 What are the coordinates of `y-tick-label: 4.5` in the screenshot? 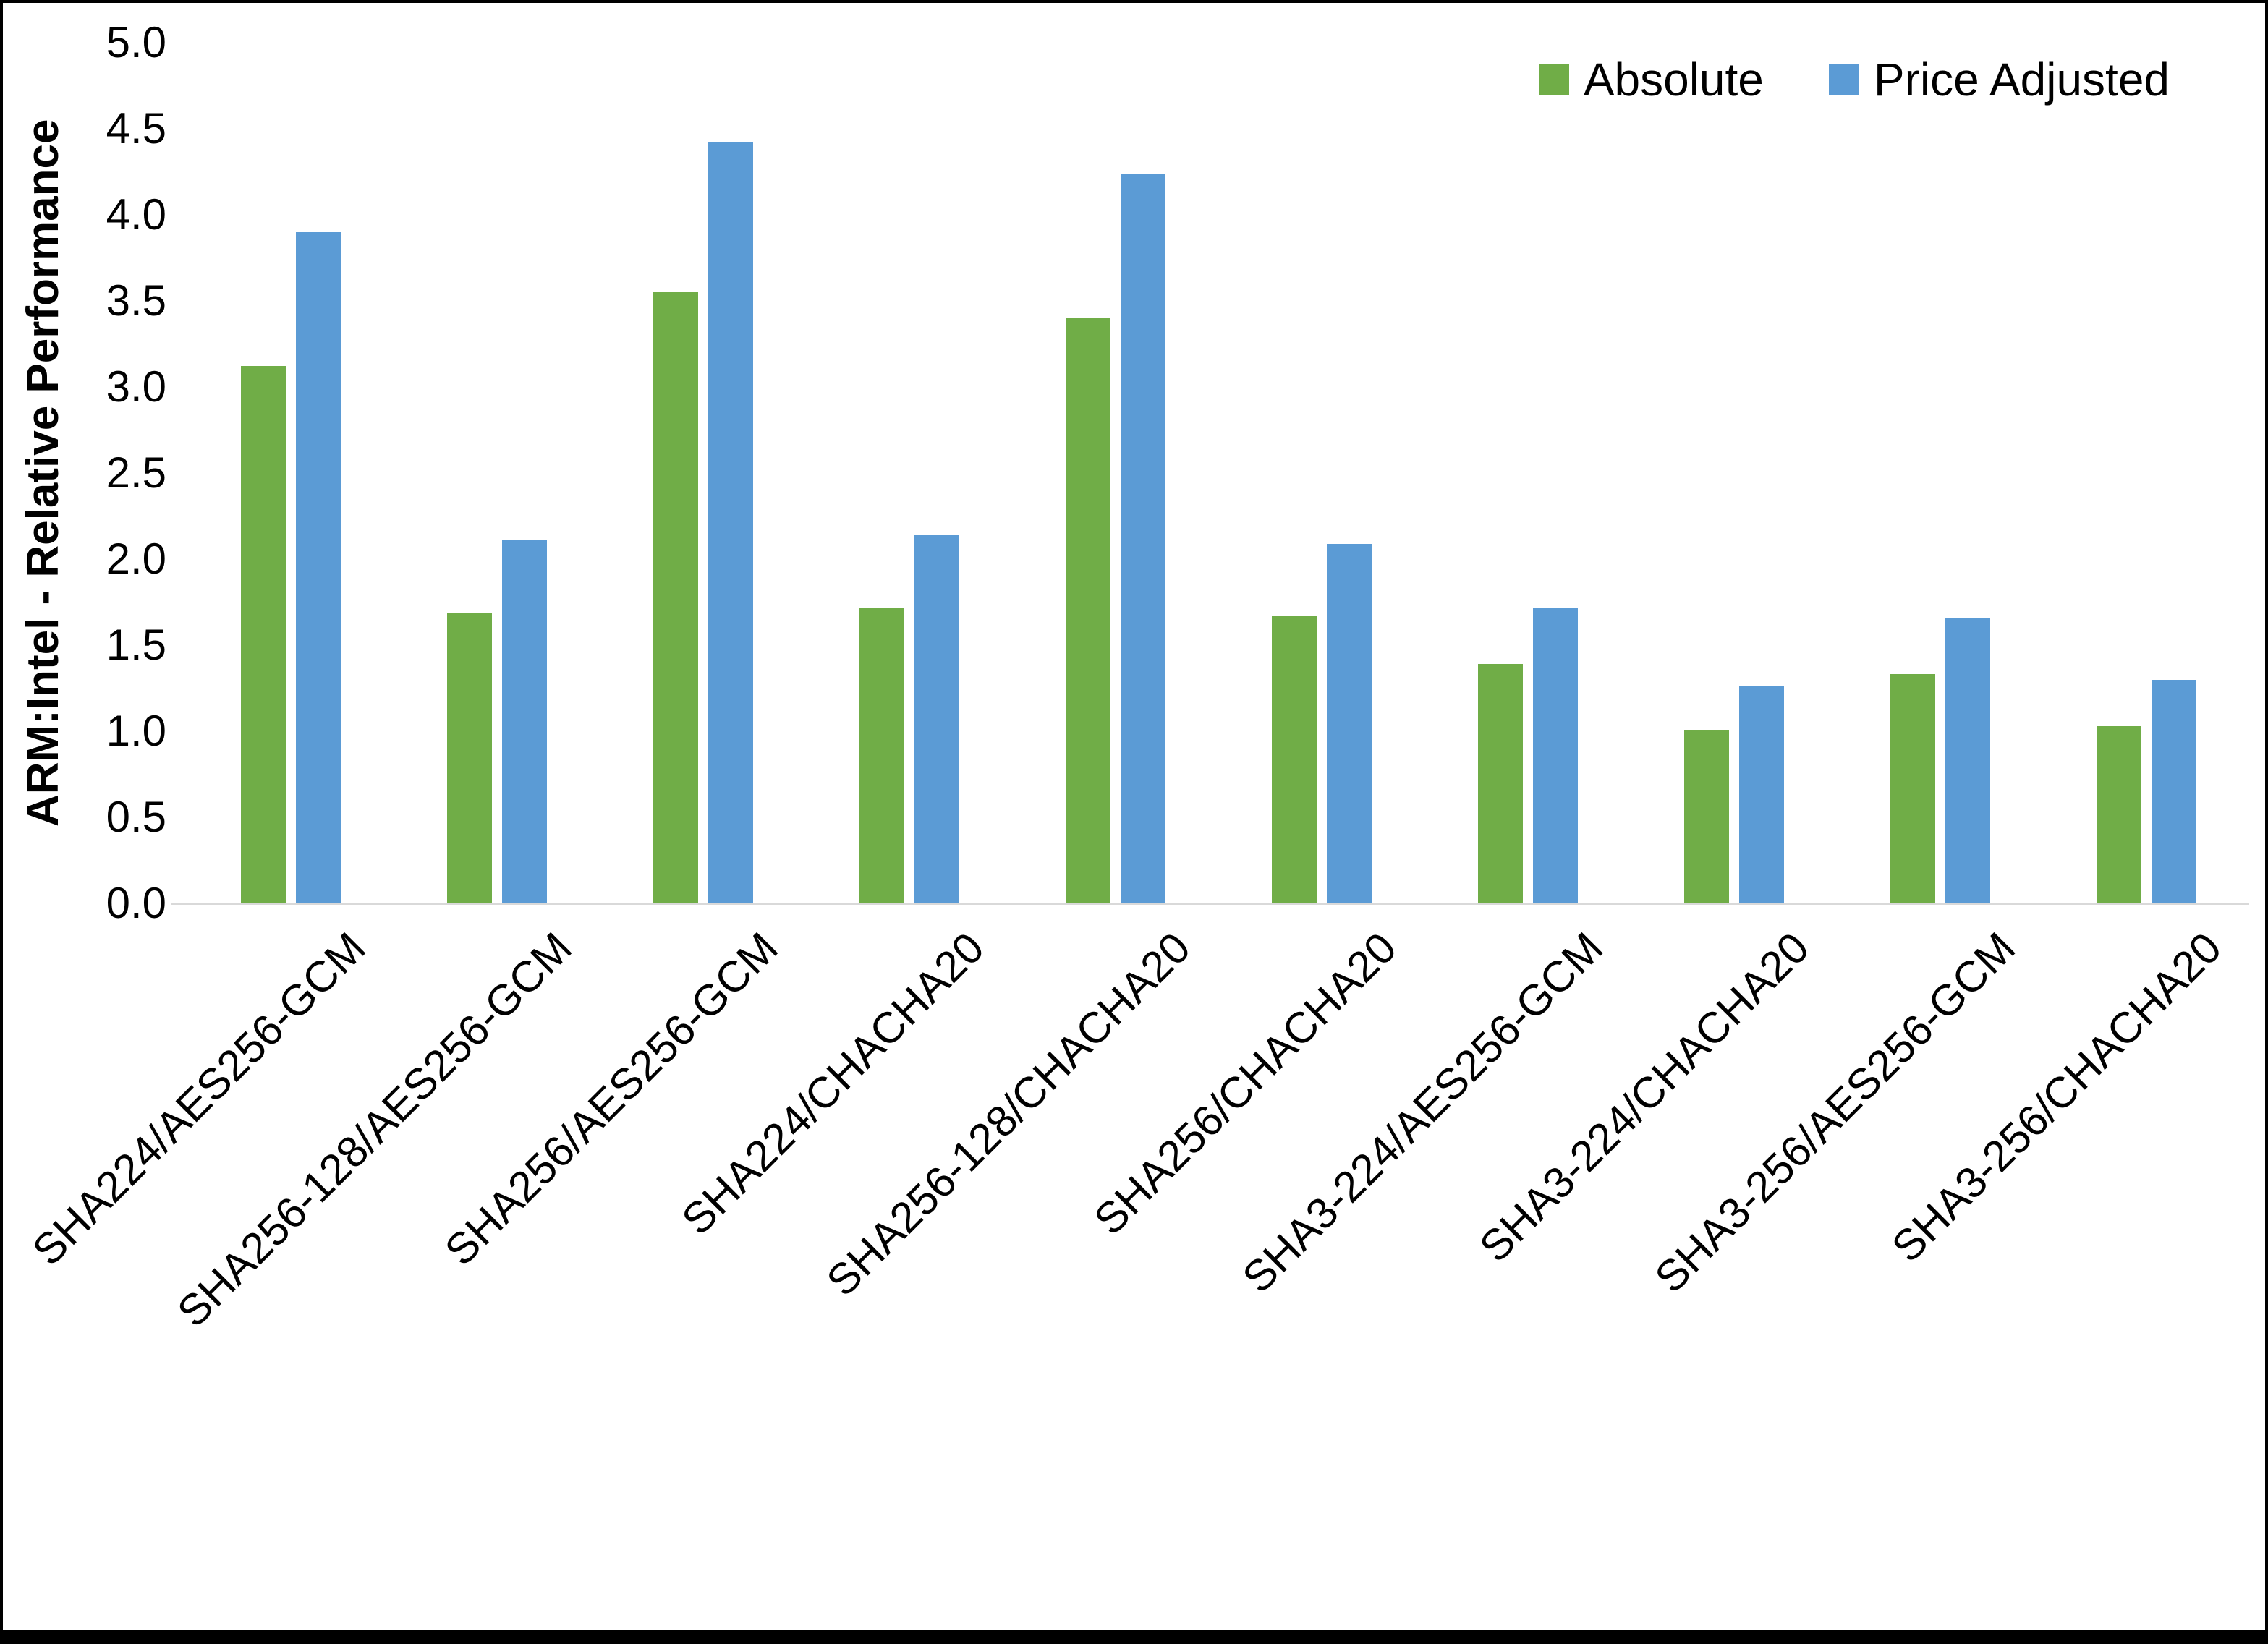 It's located at (136, 128).